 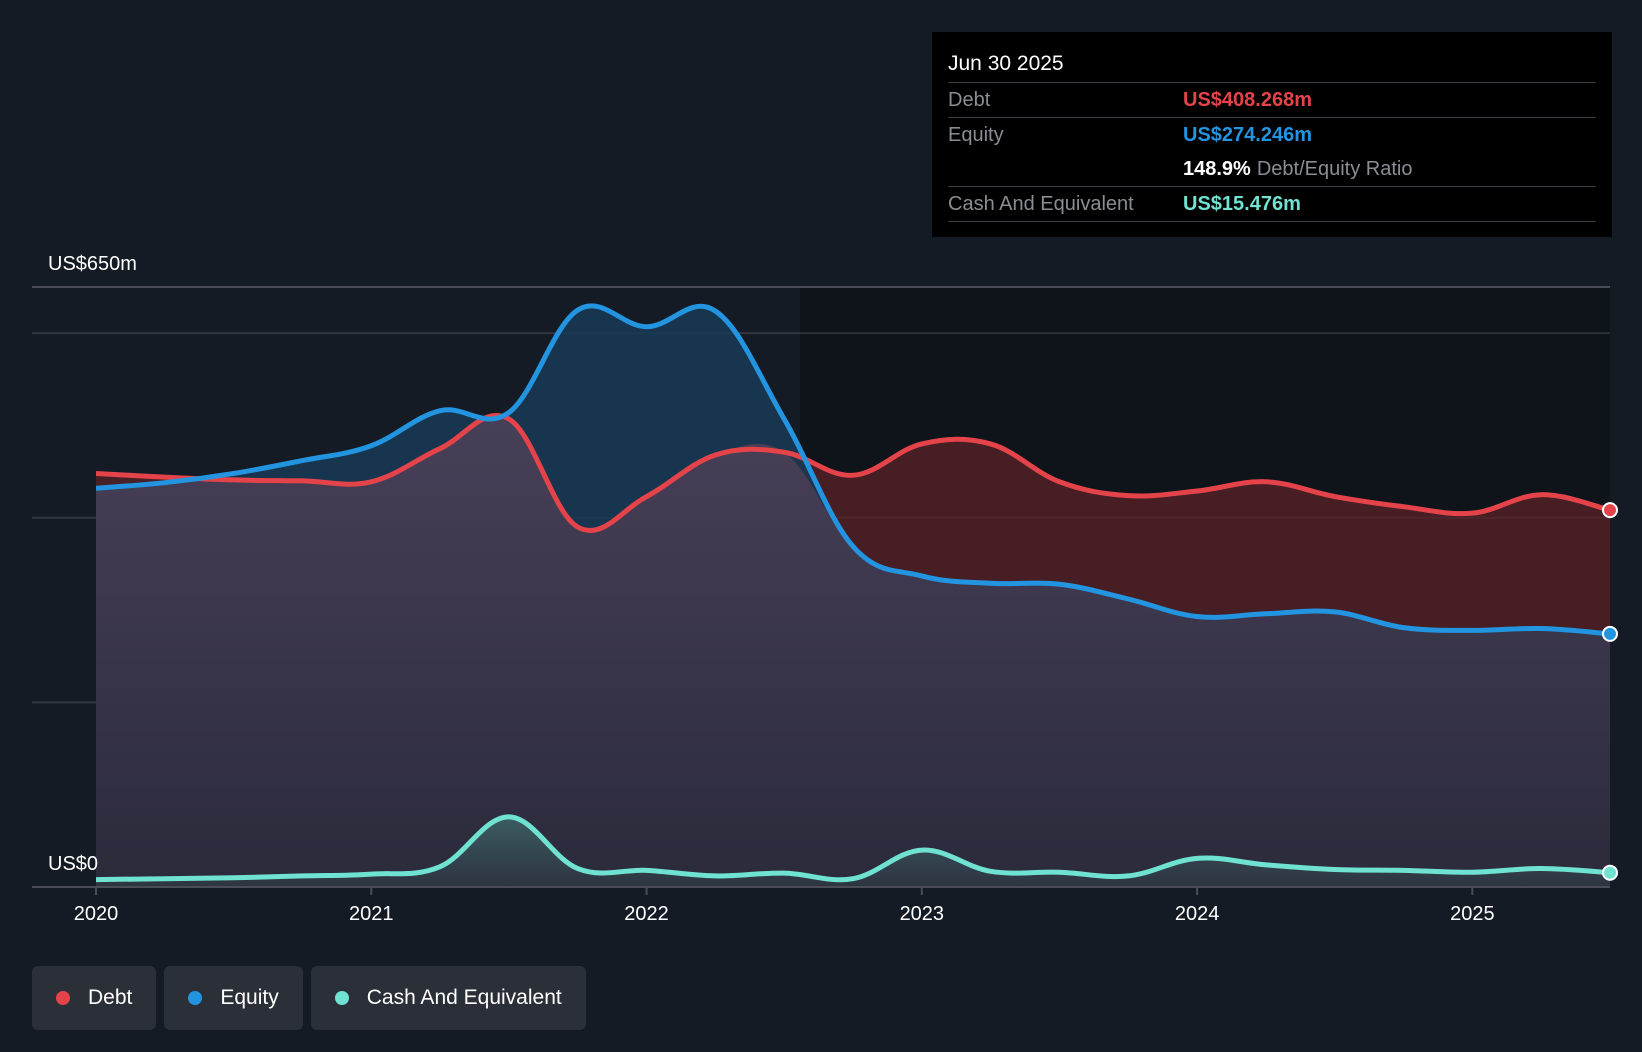 I want to click on legend: Debt Equity Cash And Equivalent, so click(x=309, y=998).